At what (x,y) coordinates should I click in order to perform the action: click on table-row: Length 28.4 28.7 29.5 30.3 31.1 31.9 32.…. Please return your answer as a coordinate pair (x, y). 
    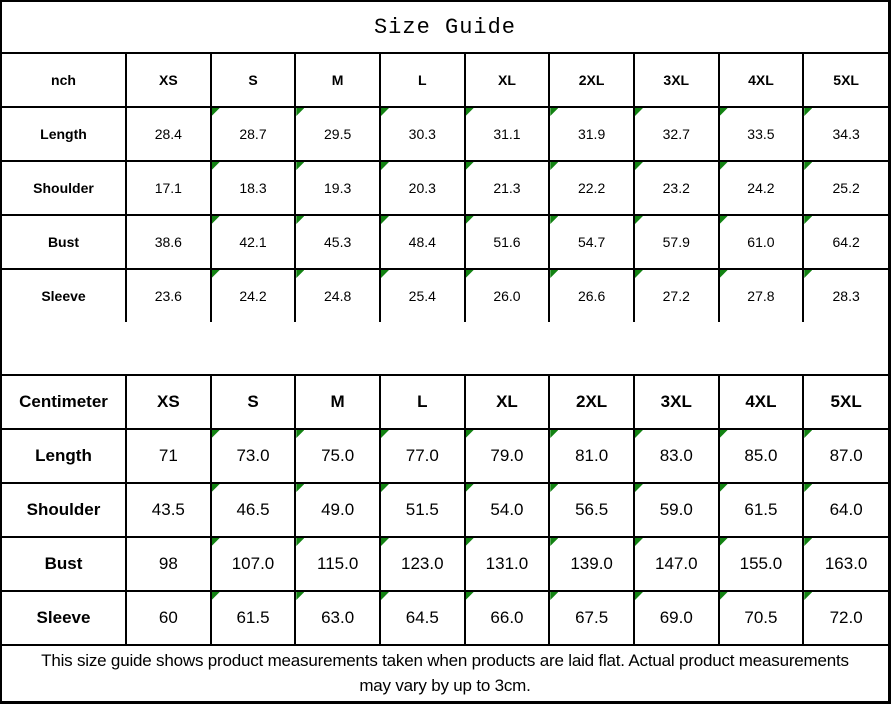
    Looking at the image, I should click on (445, 134).